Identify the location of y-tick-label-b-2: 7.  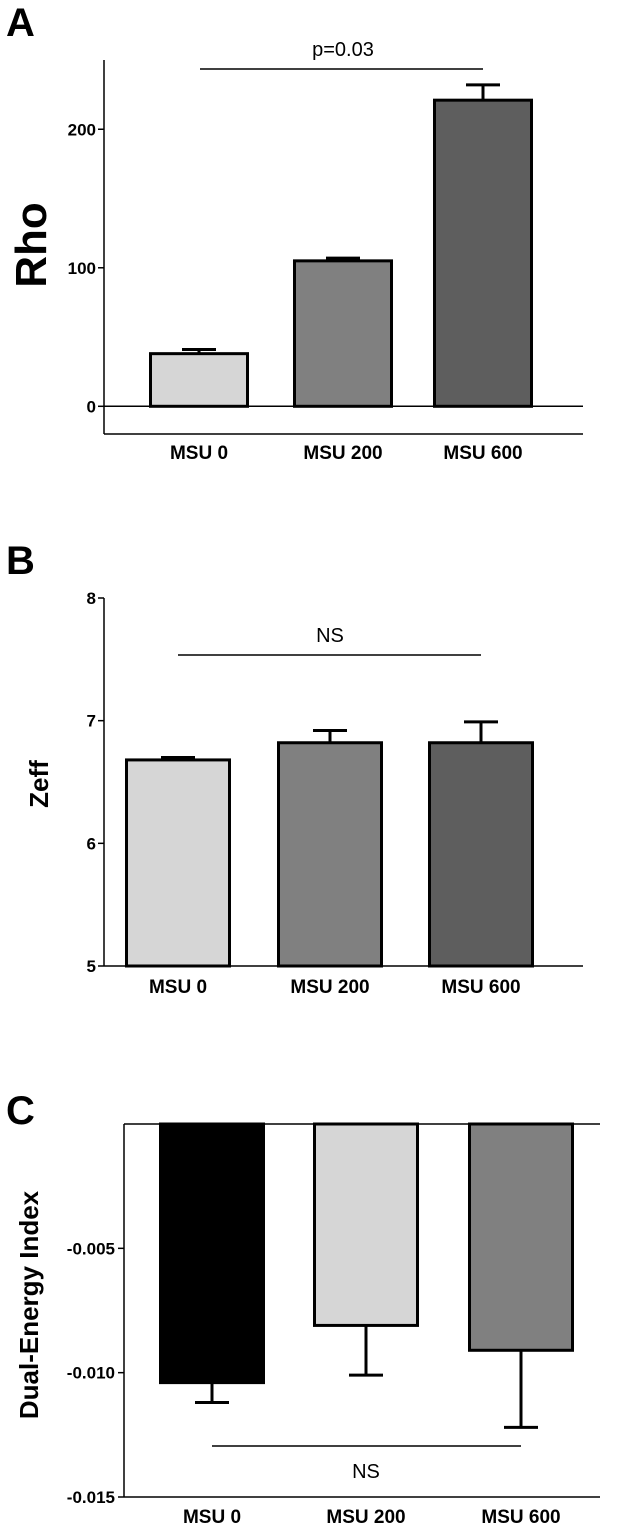
(91, 721).